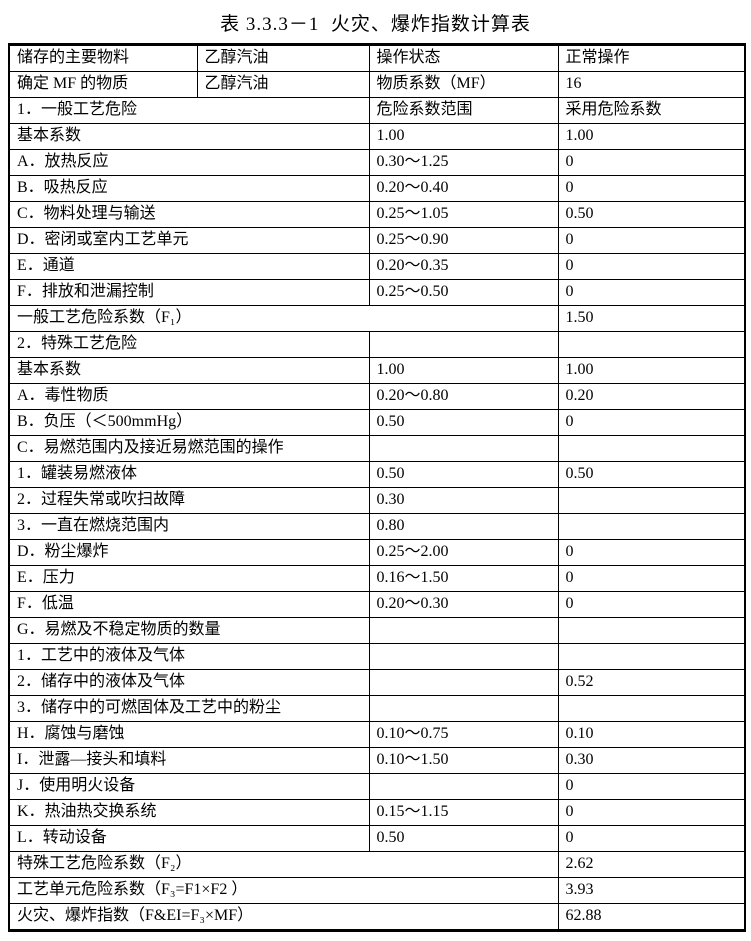  I want to click on table-cell: F．排放和泄漏控制, so click(189, 292).